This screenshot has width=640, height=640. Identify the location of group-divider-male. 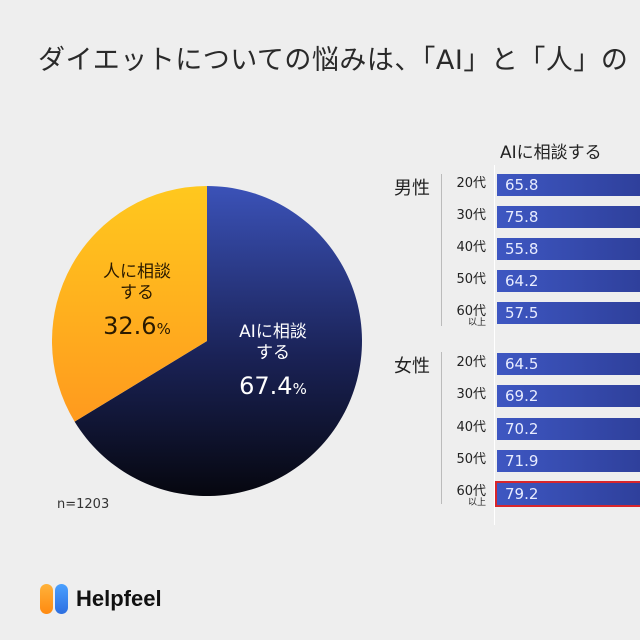
(441, 250).